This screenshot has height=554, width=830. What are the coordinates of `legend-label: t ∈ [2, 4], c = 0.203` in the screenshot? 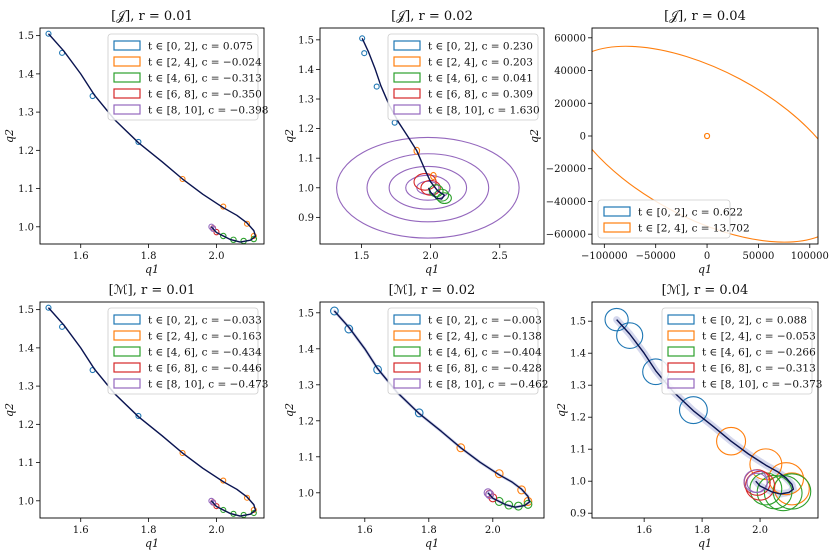 It's located at (480, 63).